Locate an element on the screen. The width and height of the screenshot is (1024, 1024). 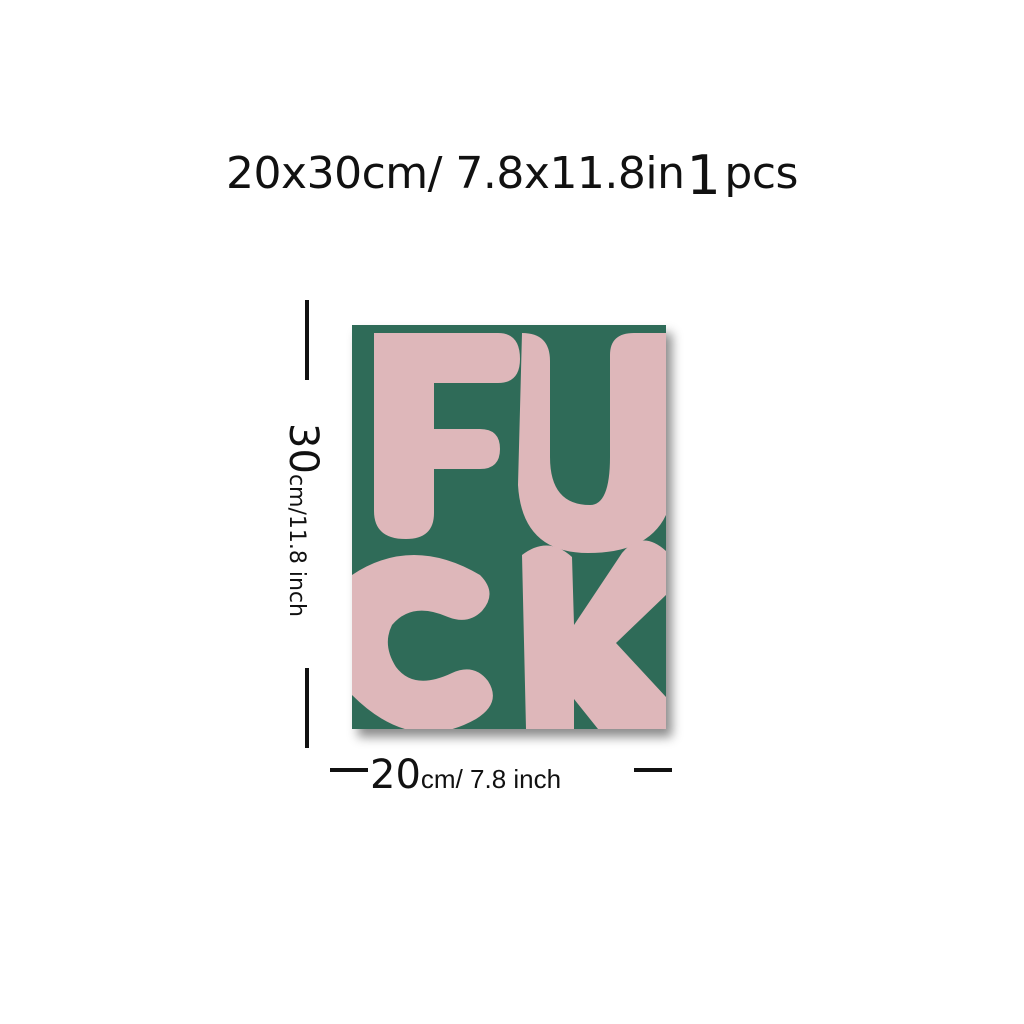
height-value: 30 is located at coordinates (303, 448).